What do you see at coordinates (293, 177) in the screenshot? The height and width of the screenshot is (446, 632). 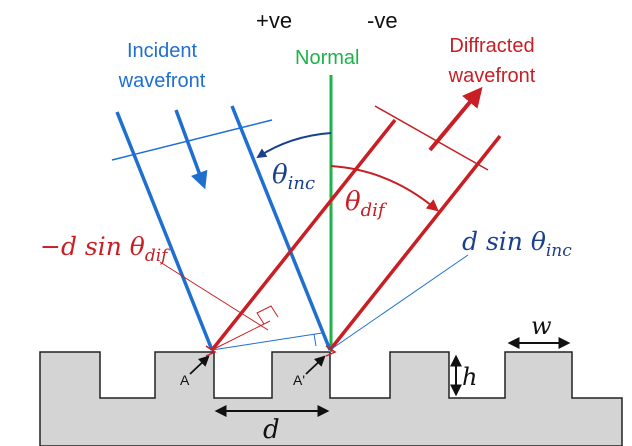 I see `theta-inc-label: θinc` at bounding box center [293, 177].